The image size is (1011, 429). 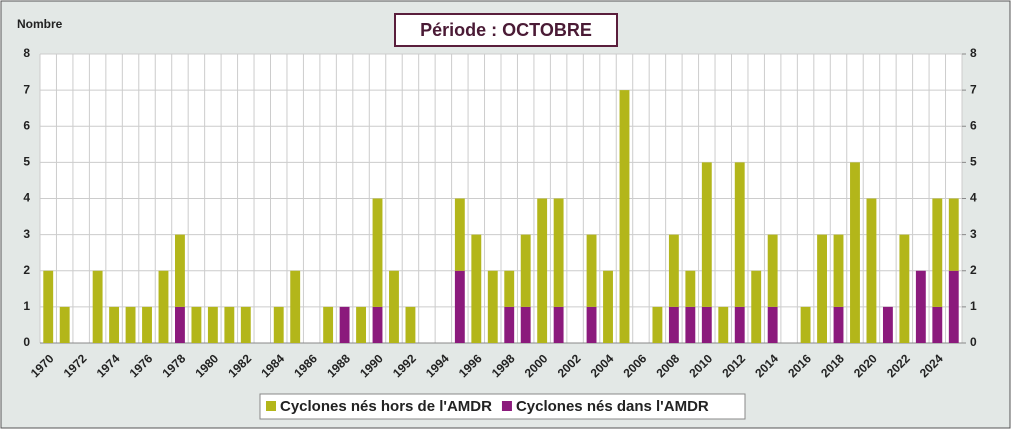 What do you see at coordinates (26, 270) in the screenshot?
I see `y-tick-label: 2` at bounding box center [26, 270].